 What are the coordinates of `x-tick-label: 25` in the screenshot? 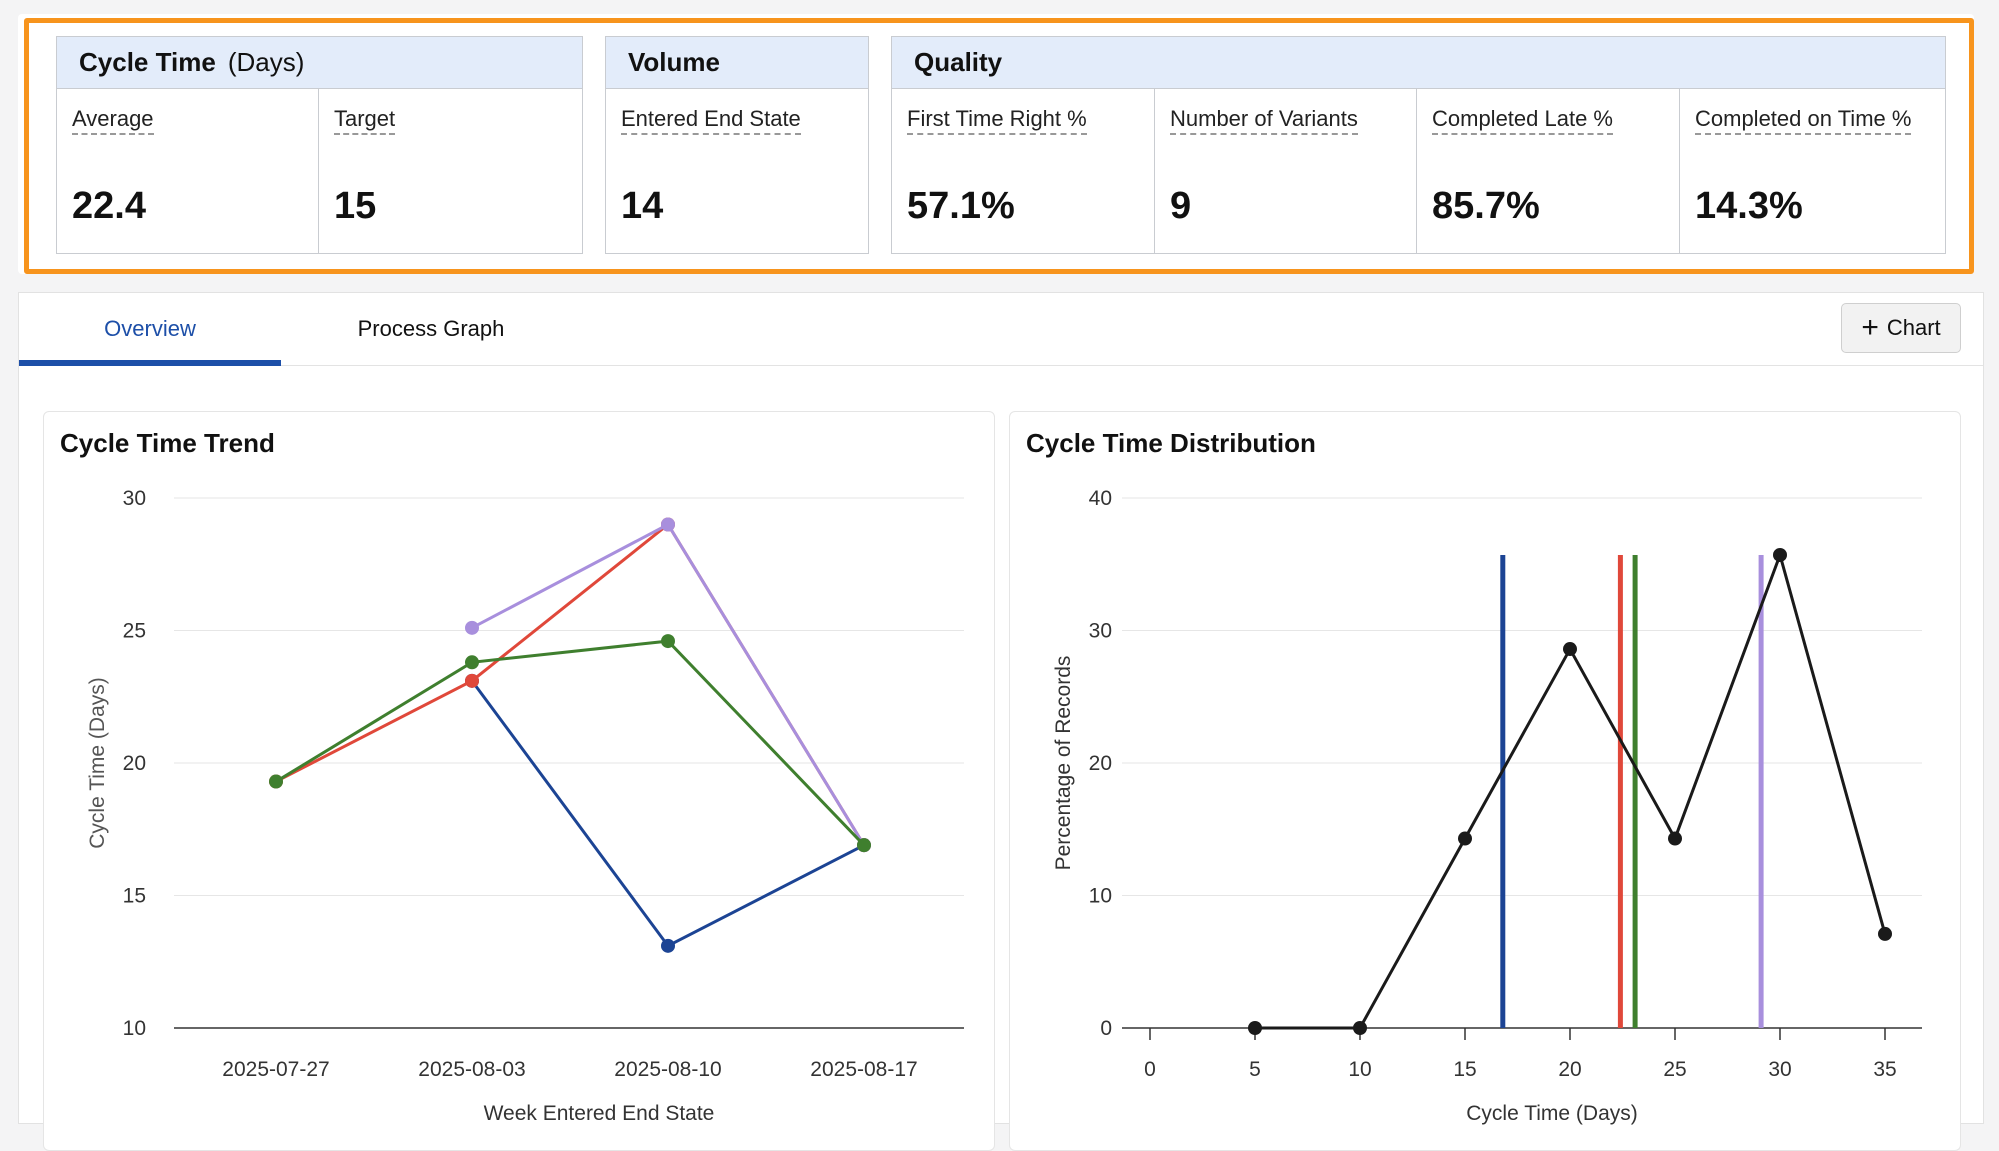 It's located at (1674, 1069).